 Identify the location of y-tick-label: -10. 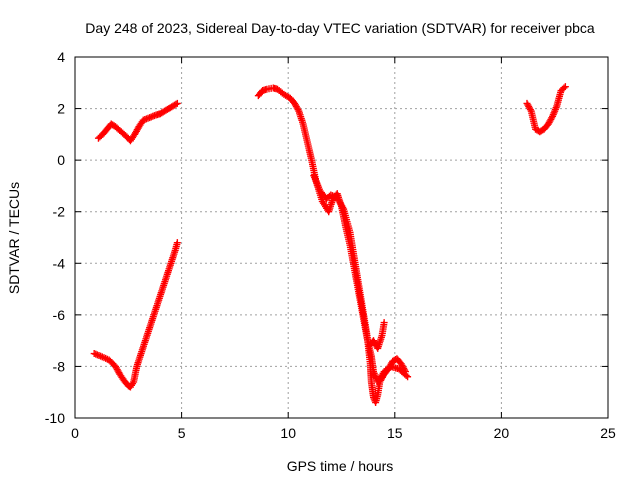
(55, 418).